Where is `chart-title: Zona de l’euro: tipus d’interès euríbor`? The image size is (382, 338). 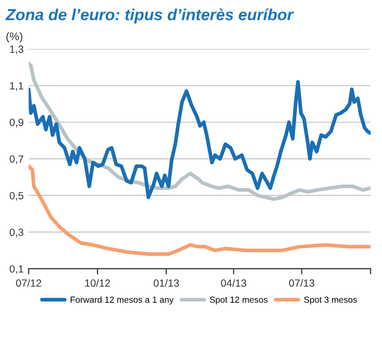
chart-title: Zona de l’euro: tipus d’interès euríbor is located at coordinates (149, 16).